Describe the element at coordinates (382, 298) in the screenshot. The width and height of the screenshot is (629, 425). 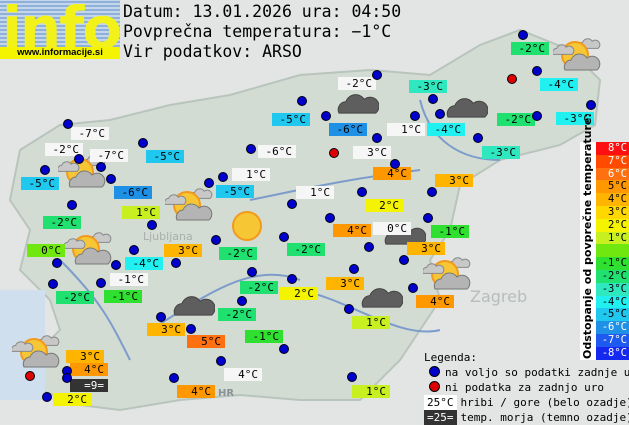
I see `cloud-icon` at that location.